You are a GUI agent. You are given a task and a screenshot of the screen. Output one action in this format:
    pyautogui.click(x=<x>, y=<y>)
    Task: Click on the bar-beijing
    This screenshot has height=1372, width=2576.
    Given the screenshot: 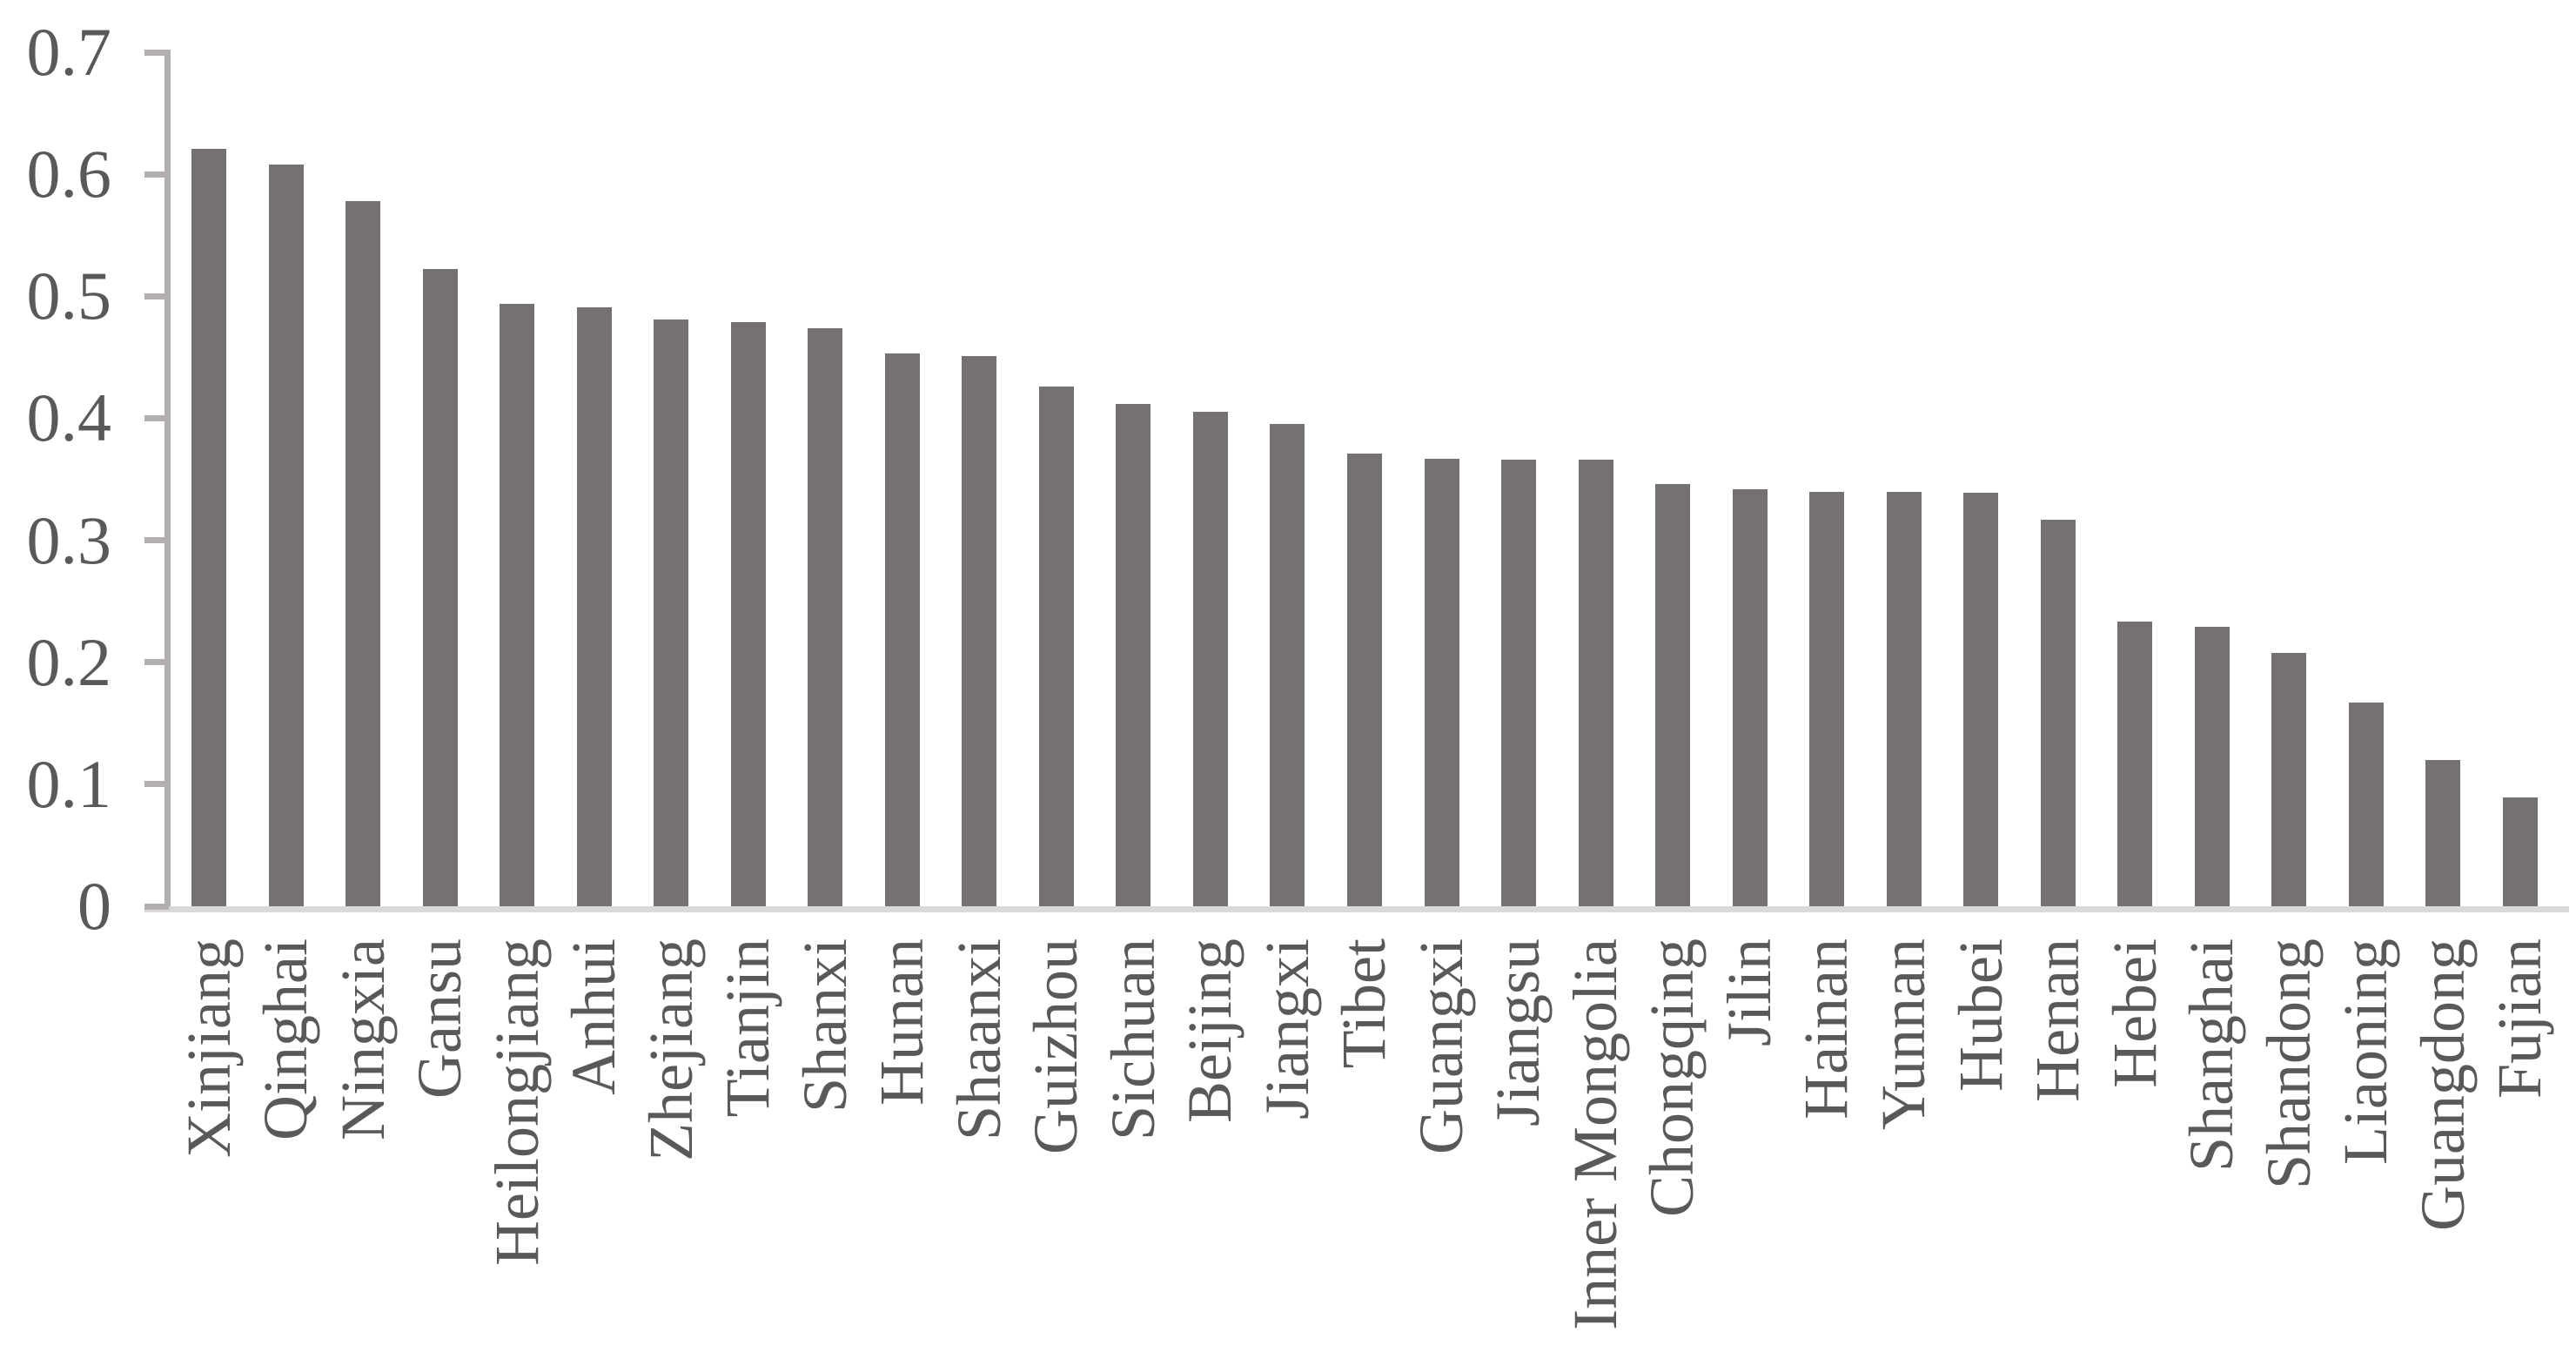 What is the action you would take?
    pyautogui.click(x=1210, y=659)
    